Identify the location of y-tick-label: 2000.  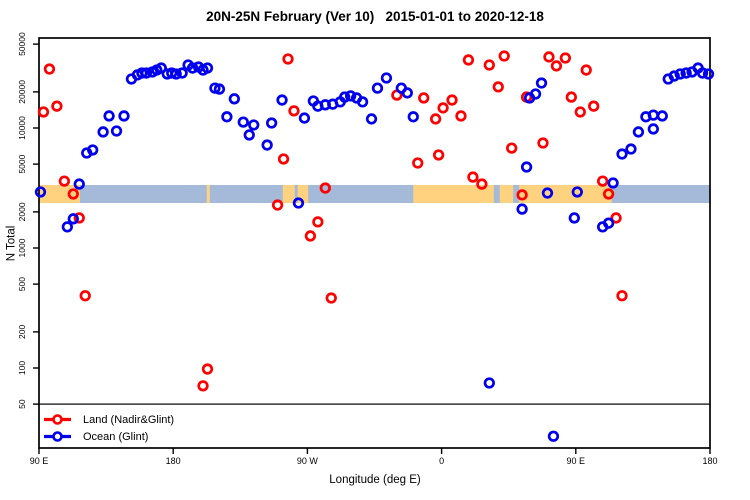
(22, 211).